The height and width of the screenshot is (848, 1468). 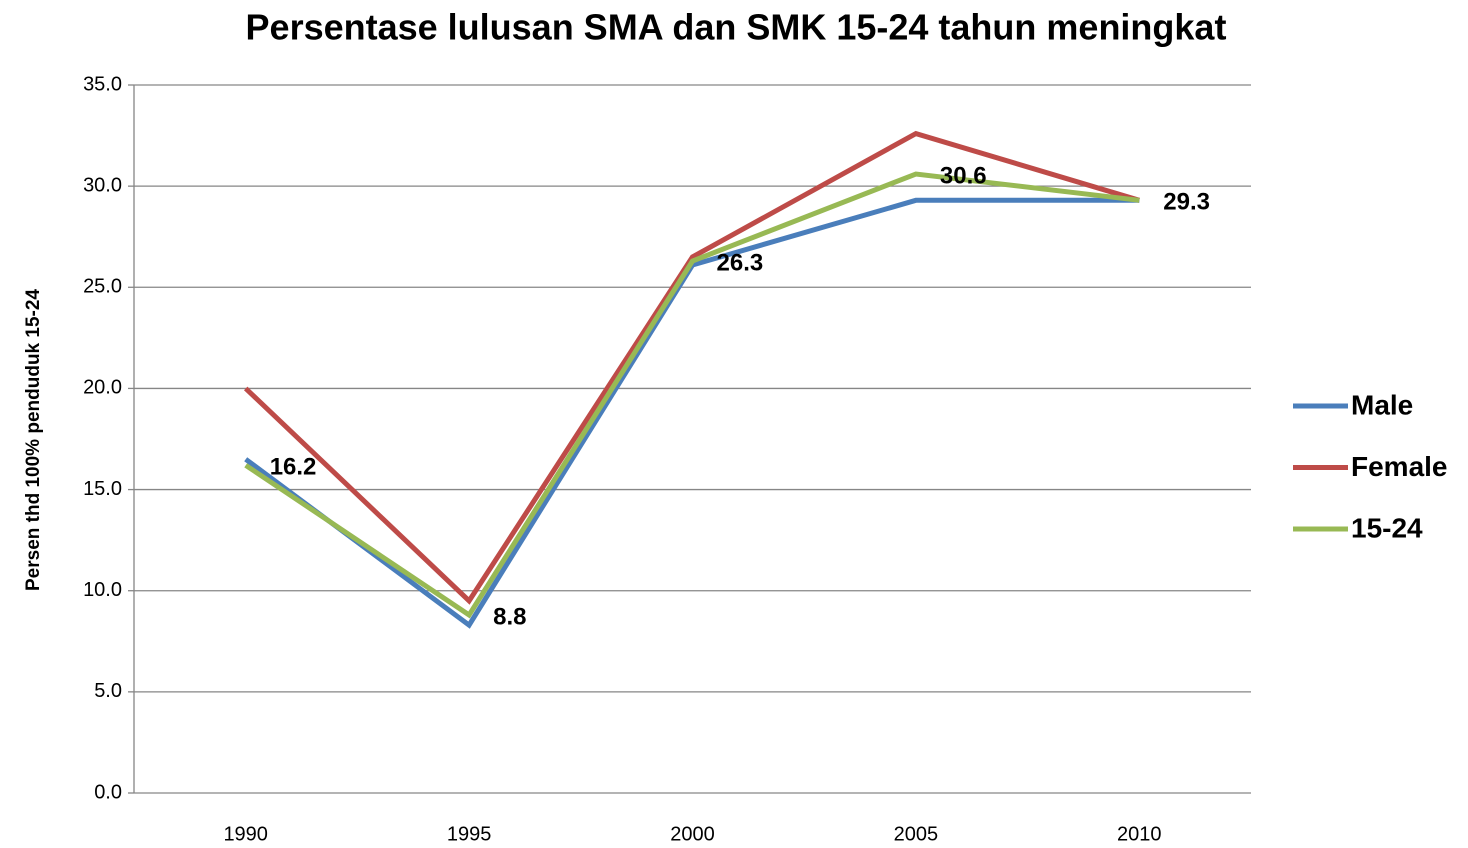 I want to click on x-tick-label: 2005, so click(x=916, y=834).